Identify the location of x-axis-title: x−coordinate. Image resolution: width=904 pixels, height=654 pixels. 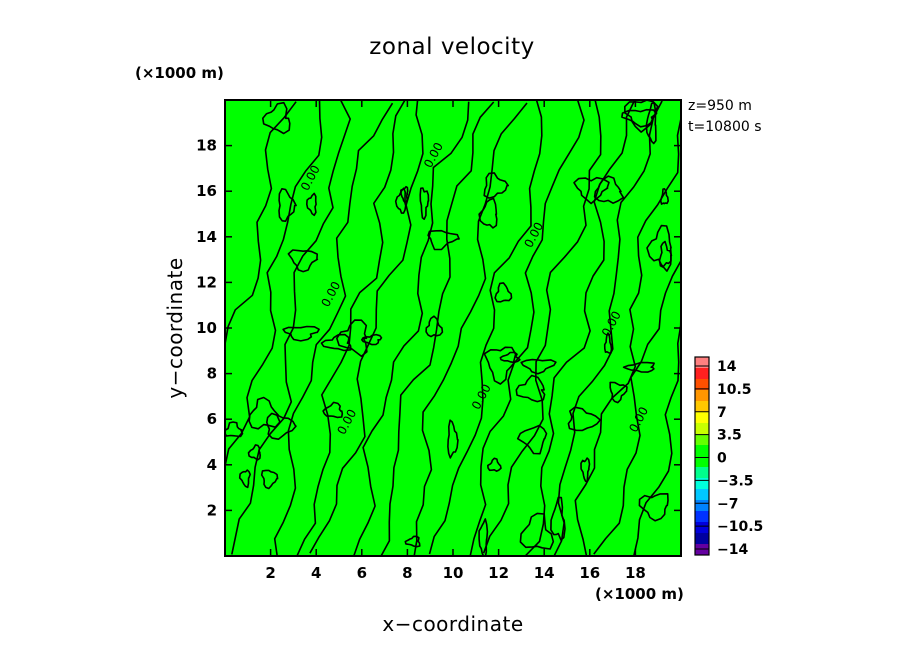
(452, 624).